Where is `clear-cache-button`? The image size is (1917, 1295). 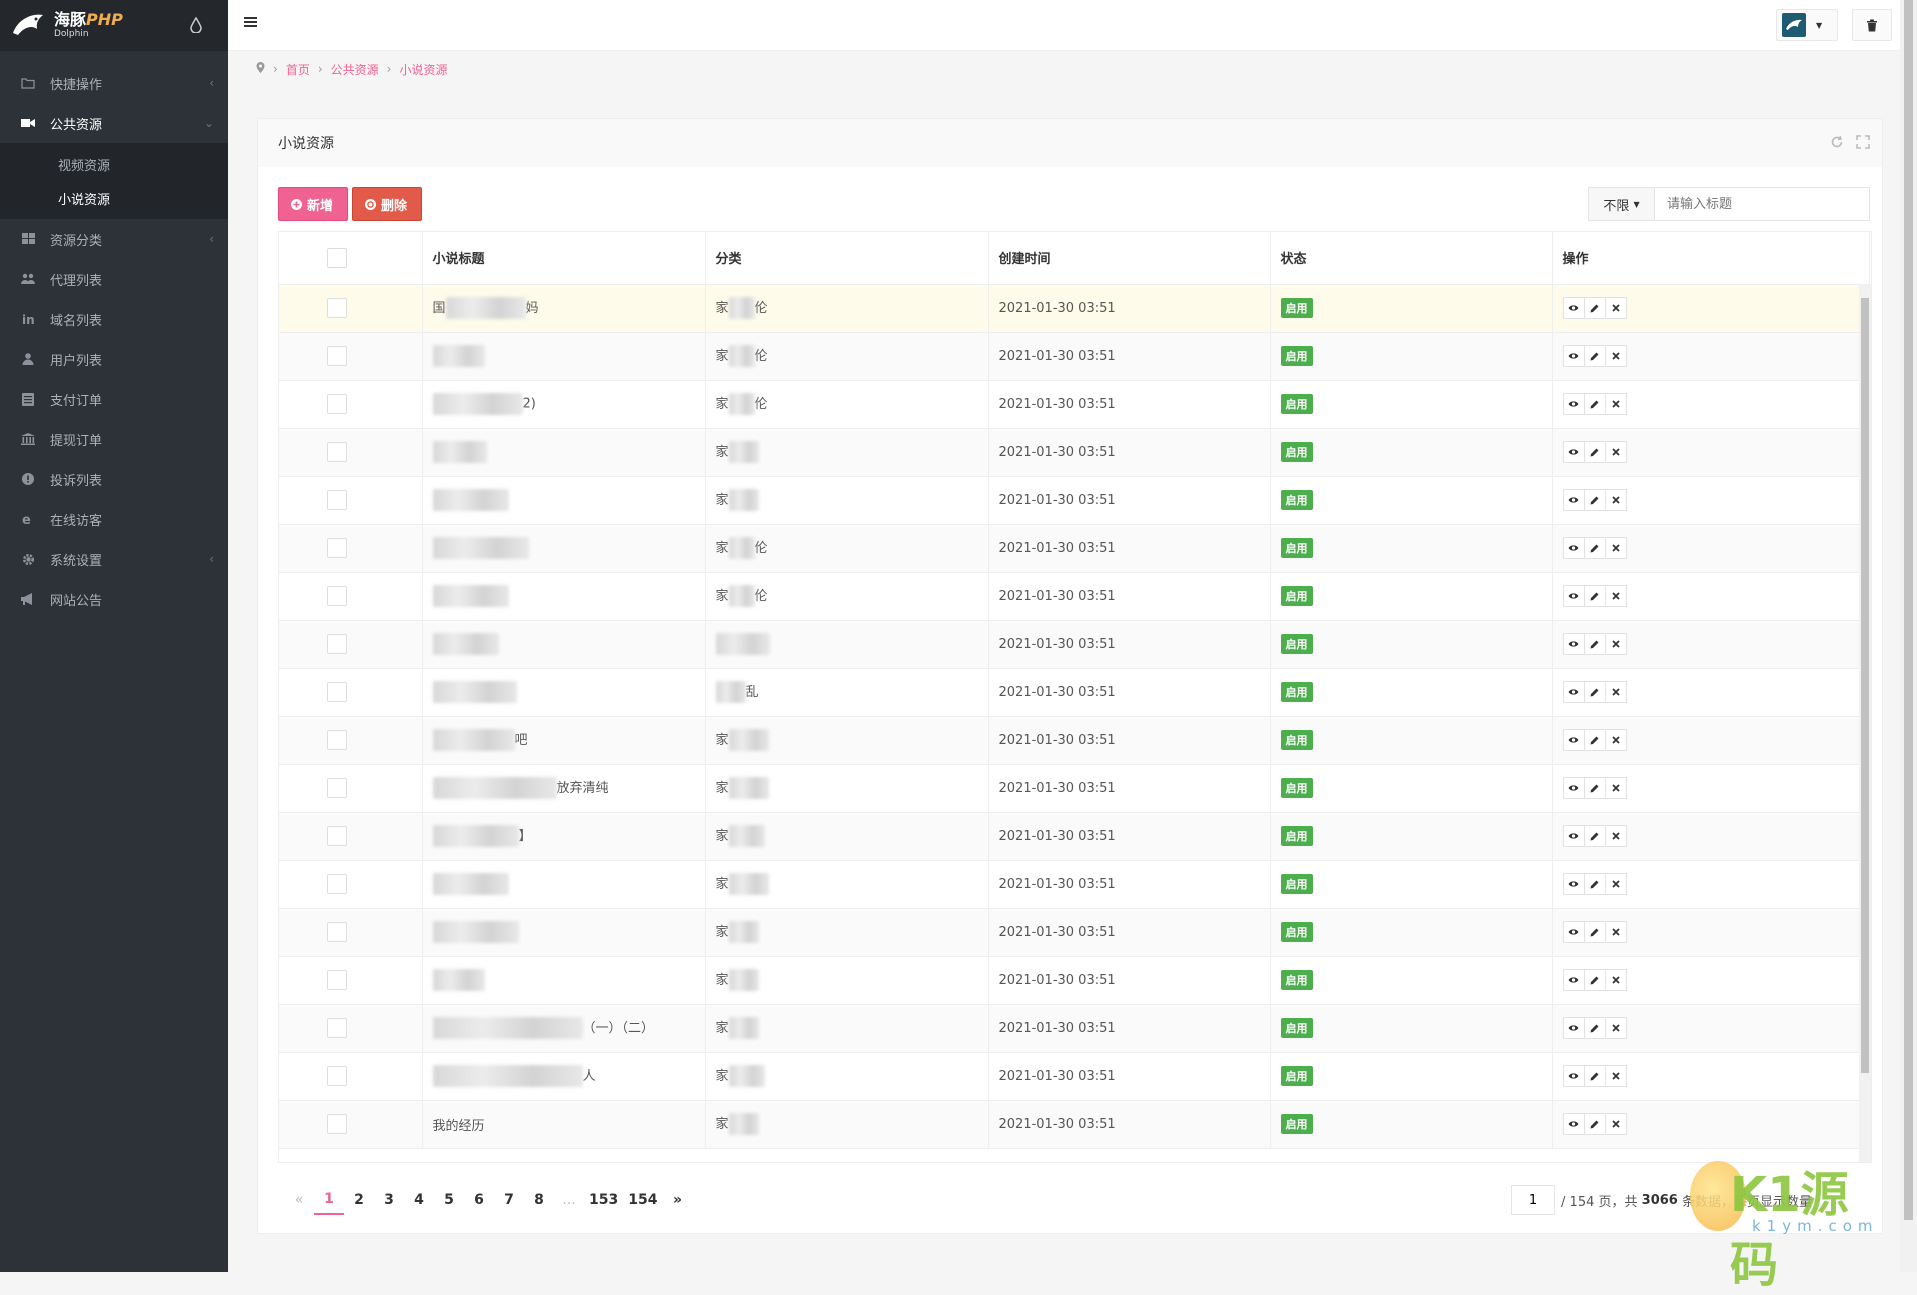
clear-cache-button is located at coordinates (1872, 25).